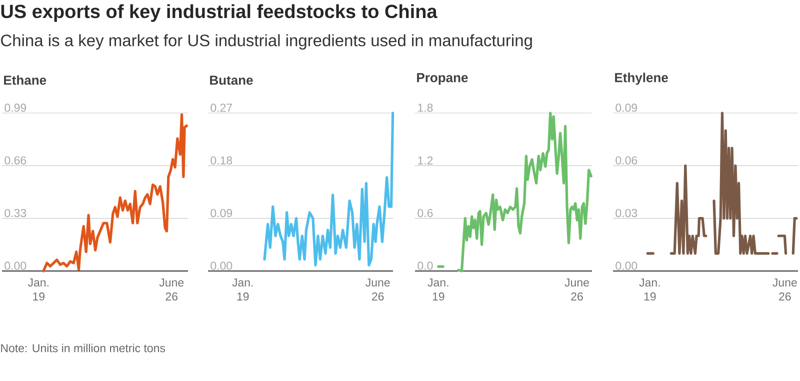 The height and width of the screenshot is (381, 800). I want to click on y-tick-label: 0.6, so click(425, 213).